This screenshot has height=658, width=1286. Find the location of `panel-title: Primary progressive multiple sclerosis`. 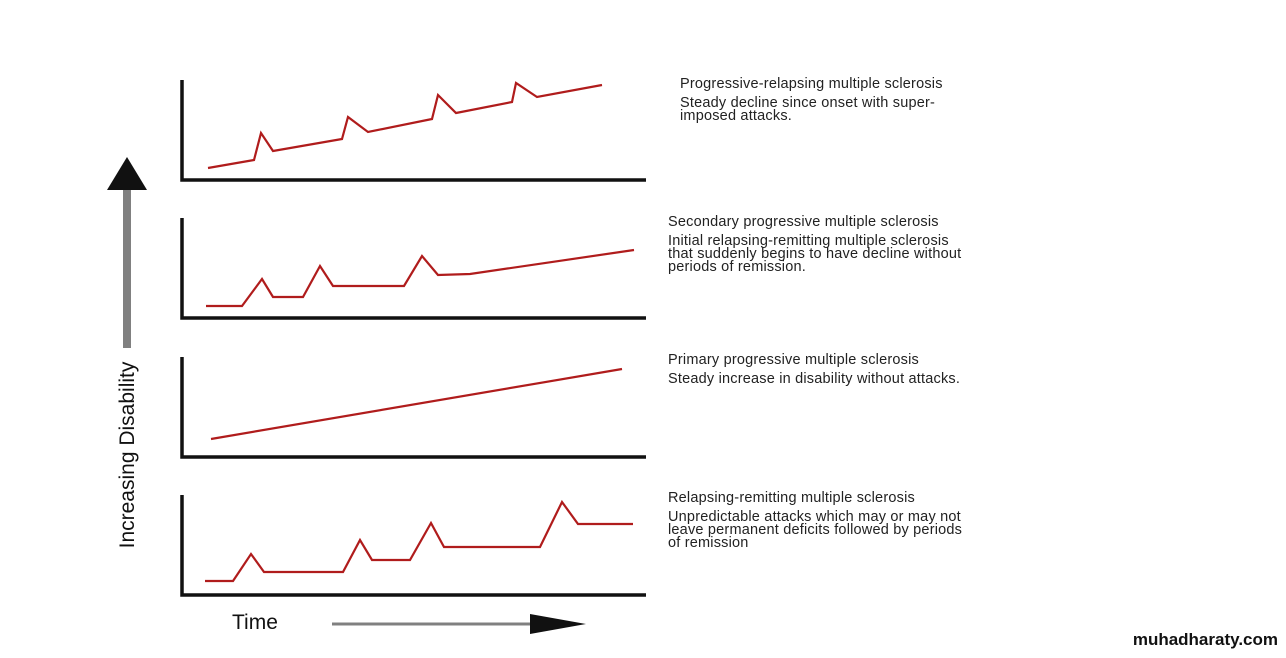

panel-title: Primary progressive multiple sclerosis is located at coordinates (793, 360).